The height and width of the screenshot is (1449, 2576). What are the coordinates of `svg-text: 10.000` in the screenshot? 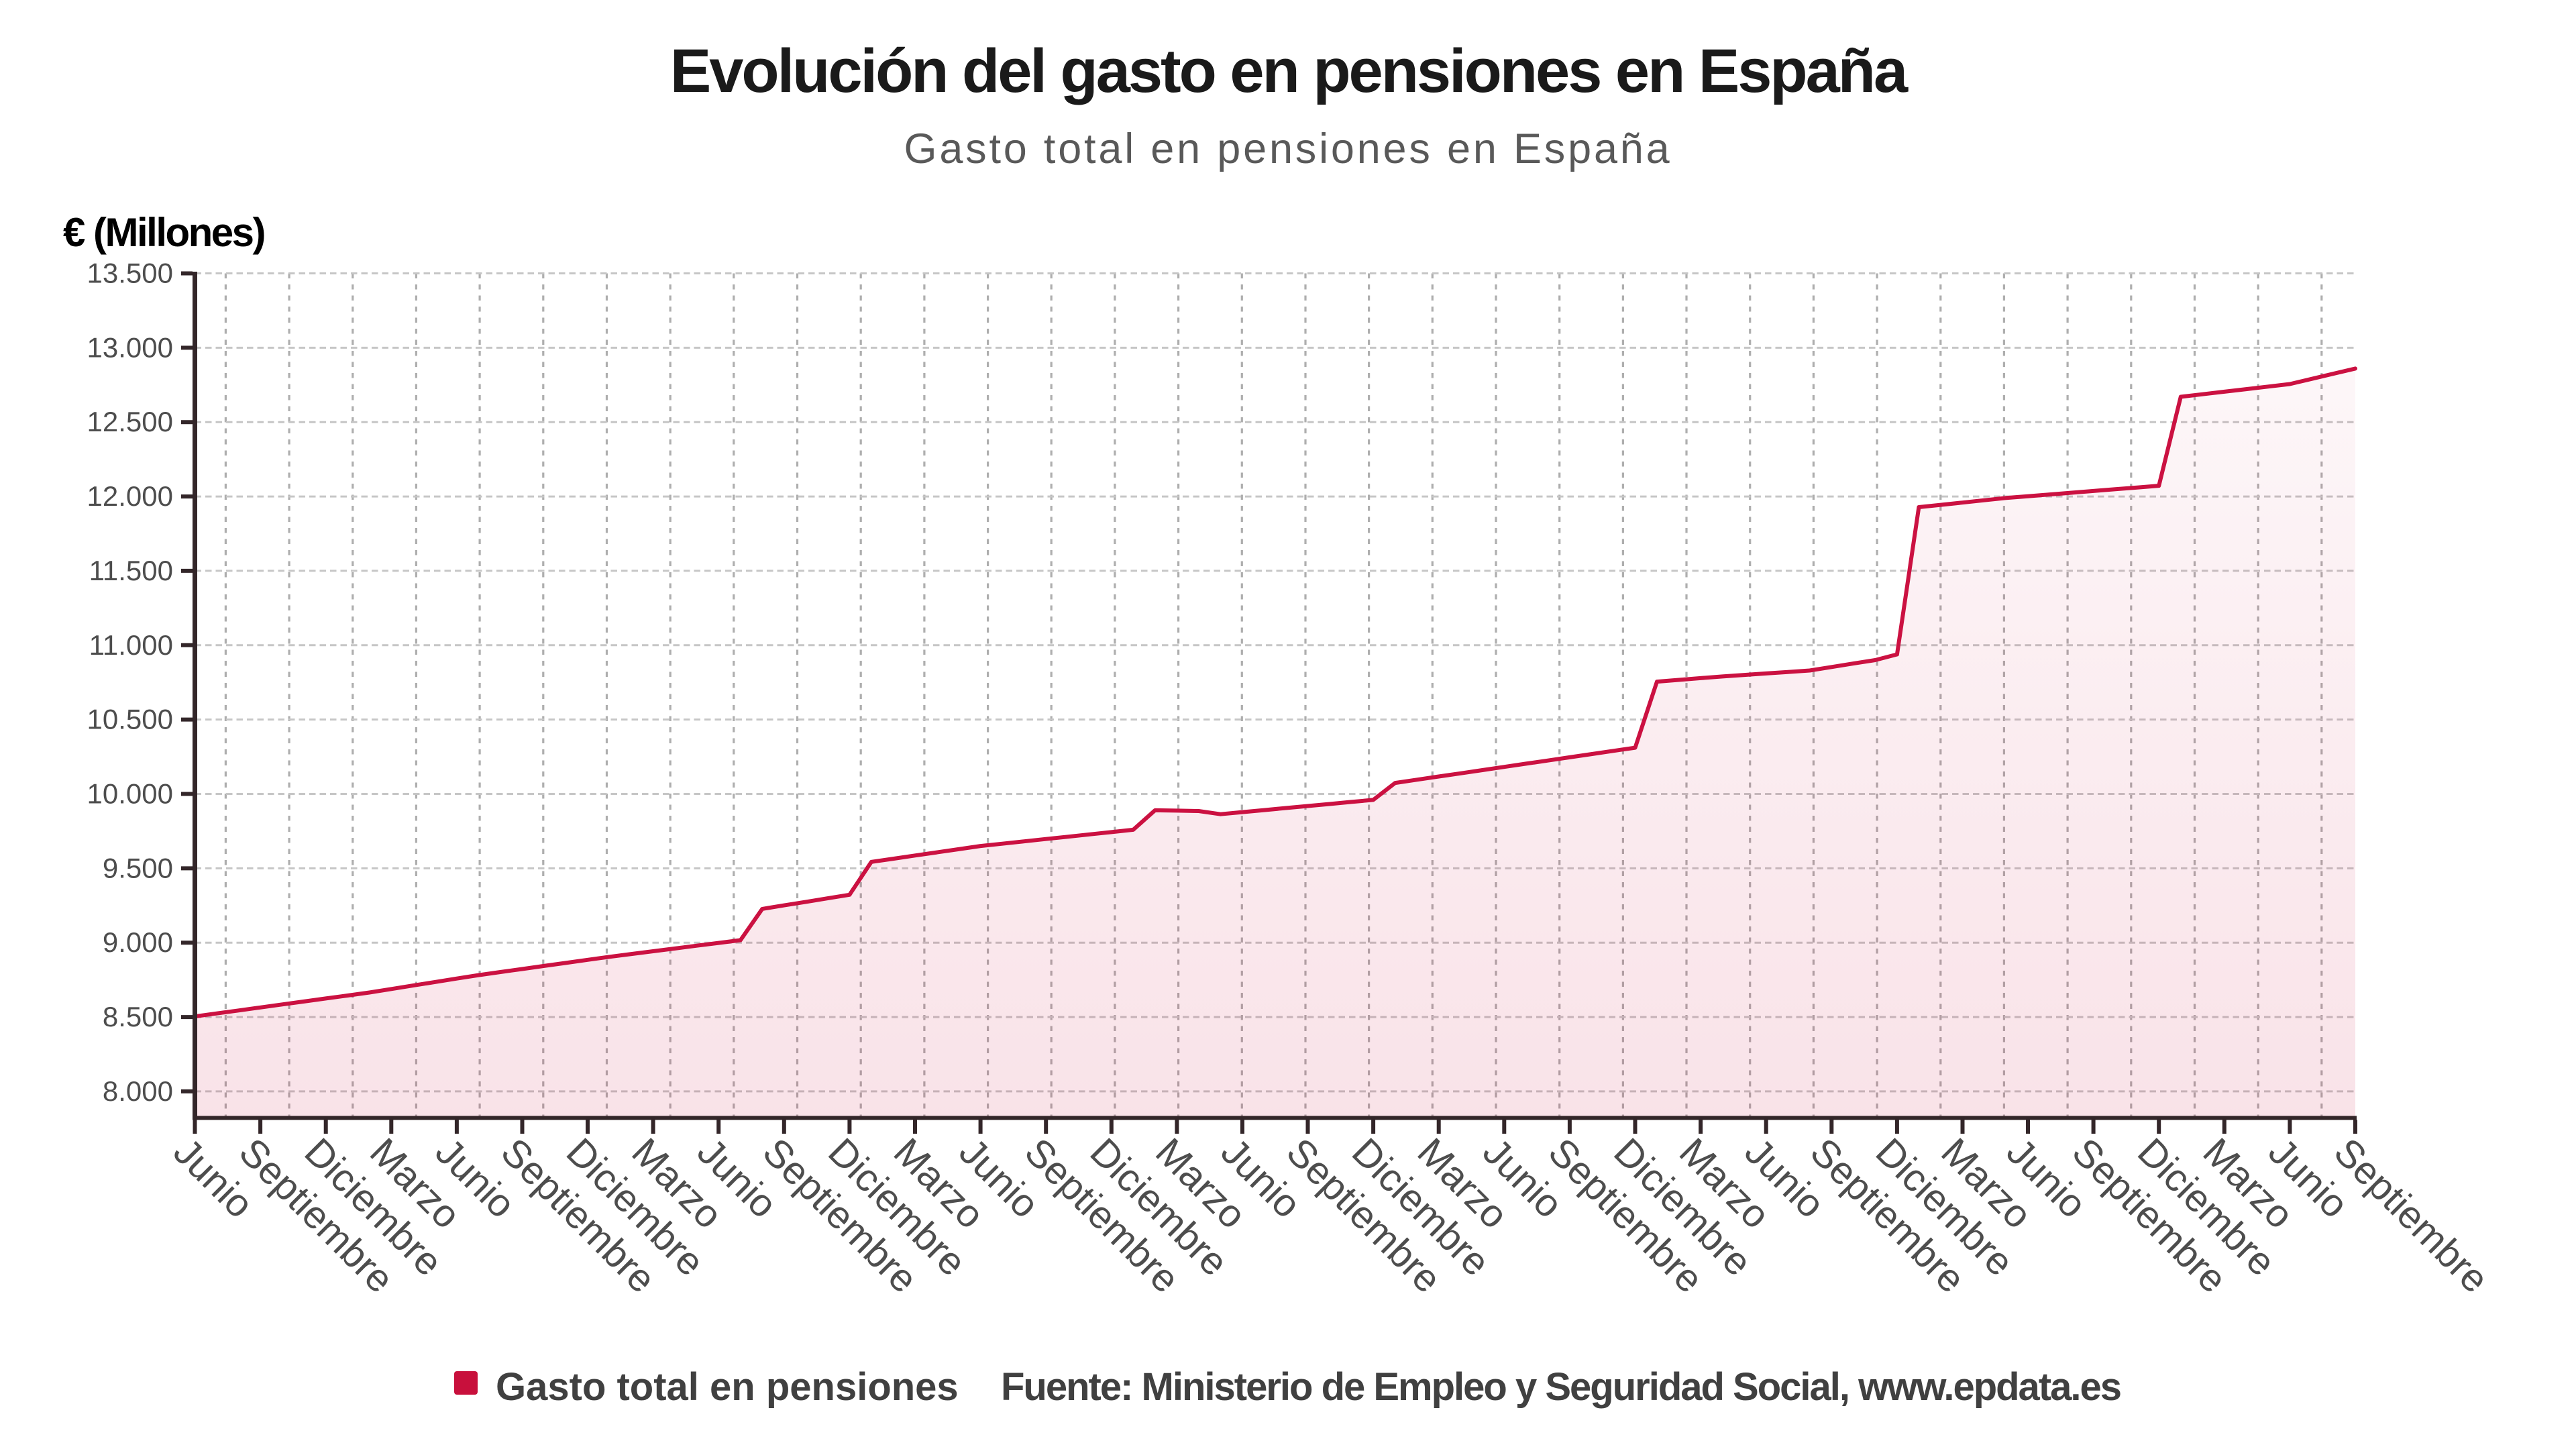 It's located at (130, 794).